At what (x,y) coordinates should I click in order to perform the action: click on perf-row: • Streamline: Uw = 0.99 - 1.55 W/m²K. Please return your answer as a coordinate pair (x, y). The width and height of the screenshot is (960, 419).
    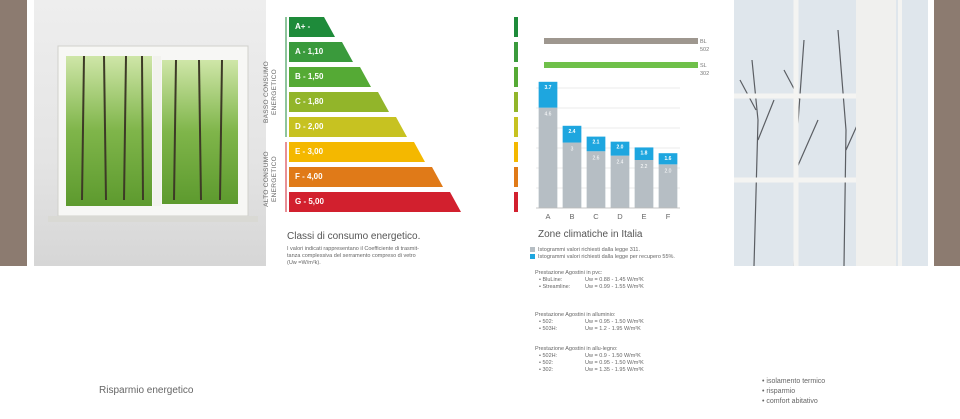
    Looking at the image, I should click on (591, 287).